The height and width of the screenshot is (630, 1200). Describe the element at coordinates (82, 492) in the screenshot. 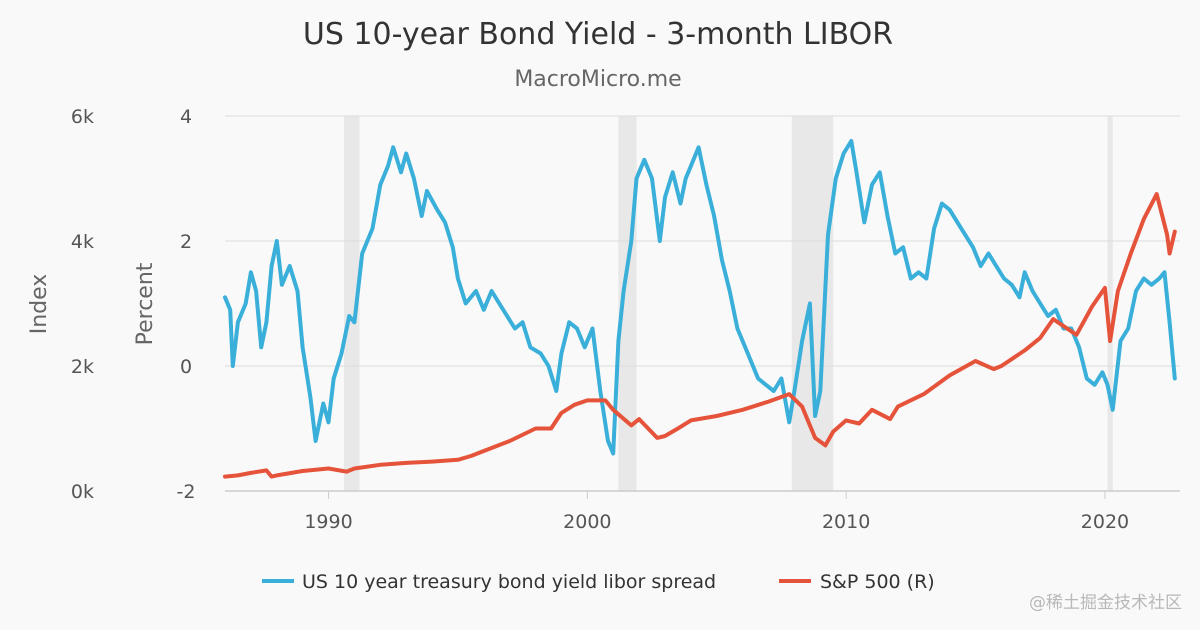

I see `index-tick-label-0: 0k` at that location.